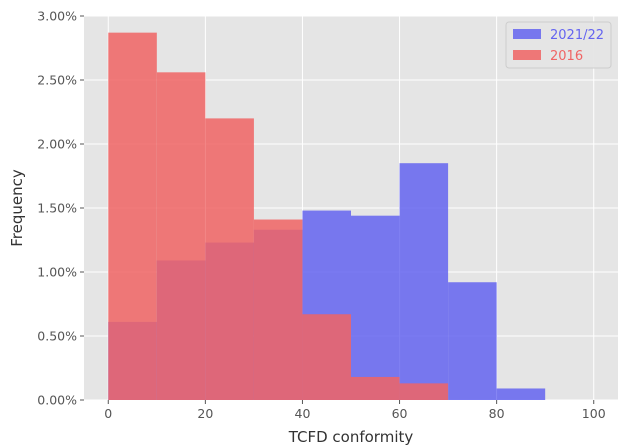 This screenshot has height=447, width=618. What do you see at coordinates (355, 410) in the screenshot?
I see `x-axis-ticks: 0 20 40 60 80 100` at bounding box center [355, 410].